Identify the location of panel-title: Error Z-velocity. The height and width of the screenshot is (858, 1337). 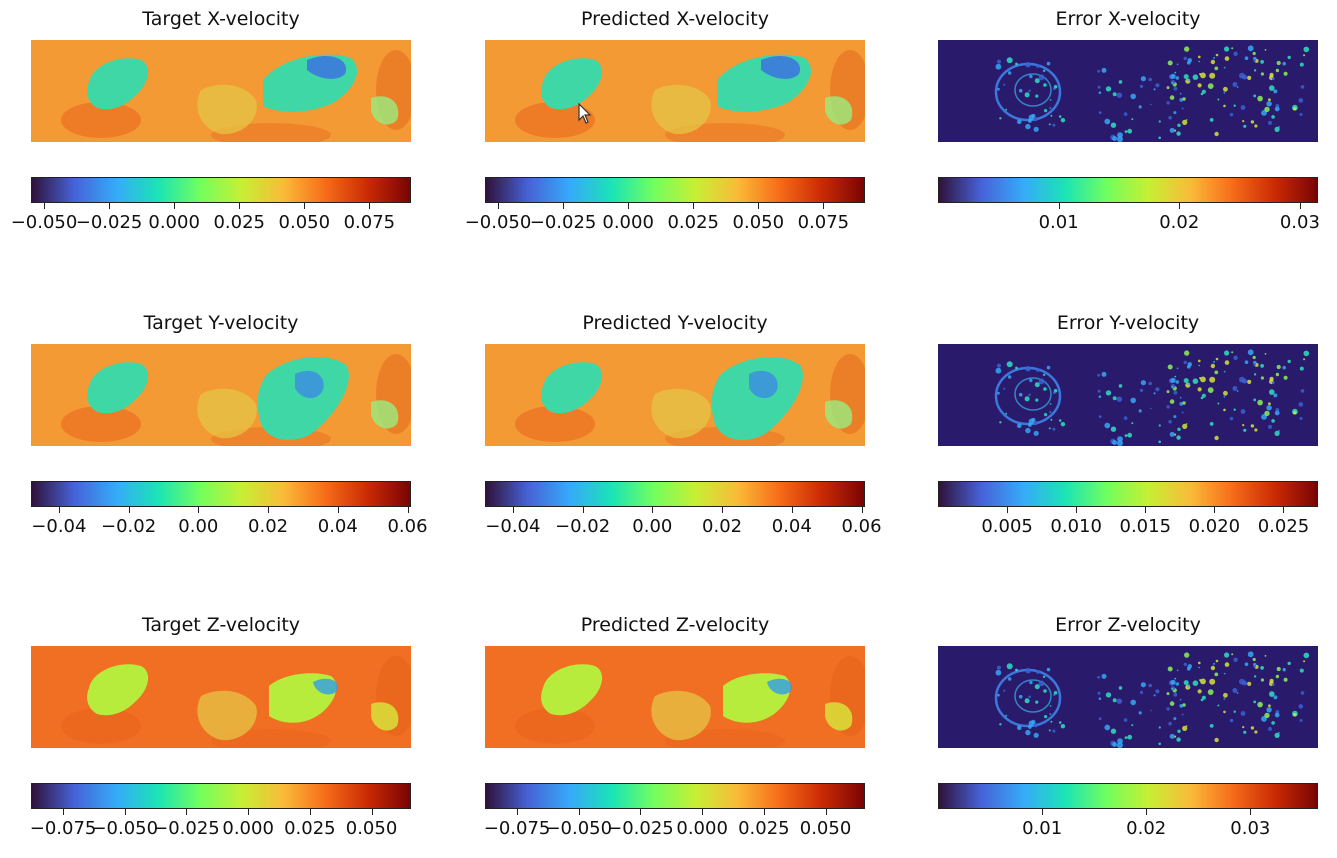
(1128, 625).